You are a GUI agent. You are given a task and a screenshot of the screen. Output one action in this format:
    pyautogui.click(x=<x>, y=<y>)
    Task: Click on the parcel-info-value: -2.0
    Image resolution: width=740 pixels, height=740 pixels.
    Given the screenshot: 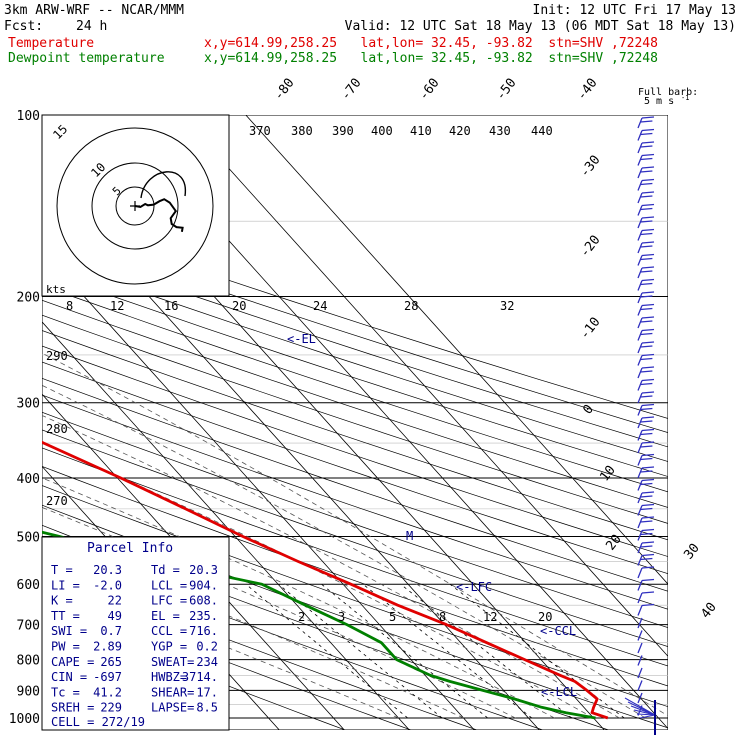 What is the action you would take?
    pyautogui.click(x=107, y=585)
    